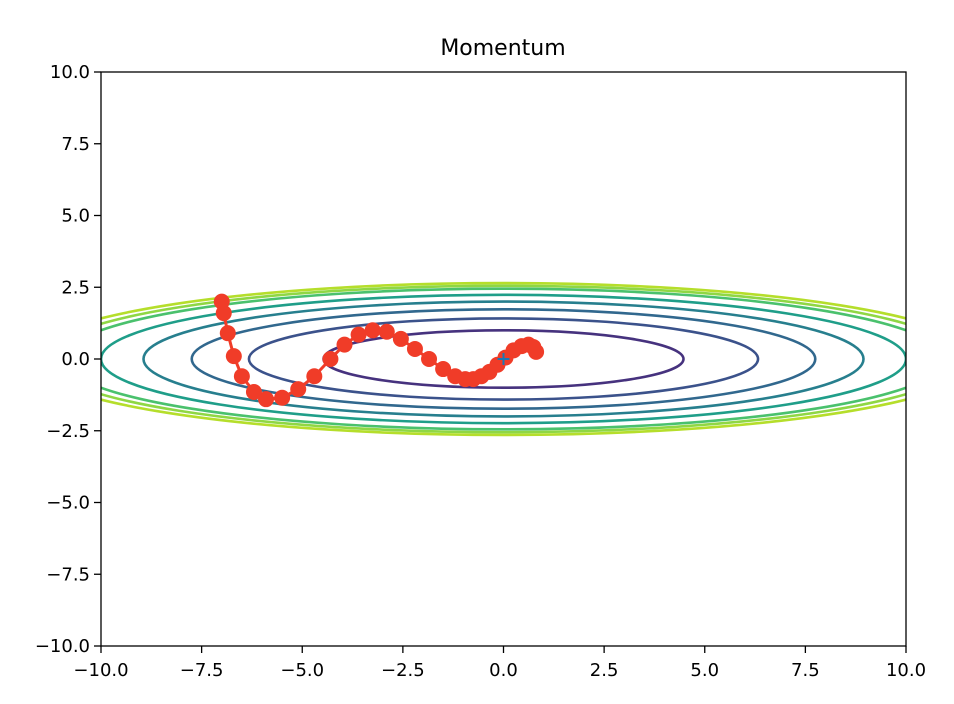  I want to click on x-tick-label: −10.0, so click(100, 670).